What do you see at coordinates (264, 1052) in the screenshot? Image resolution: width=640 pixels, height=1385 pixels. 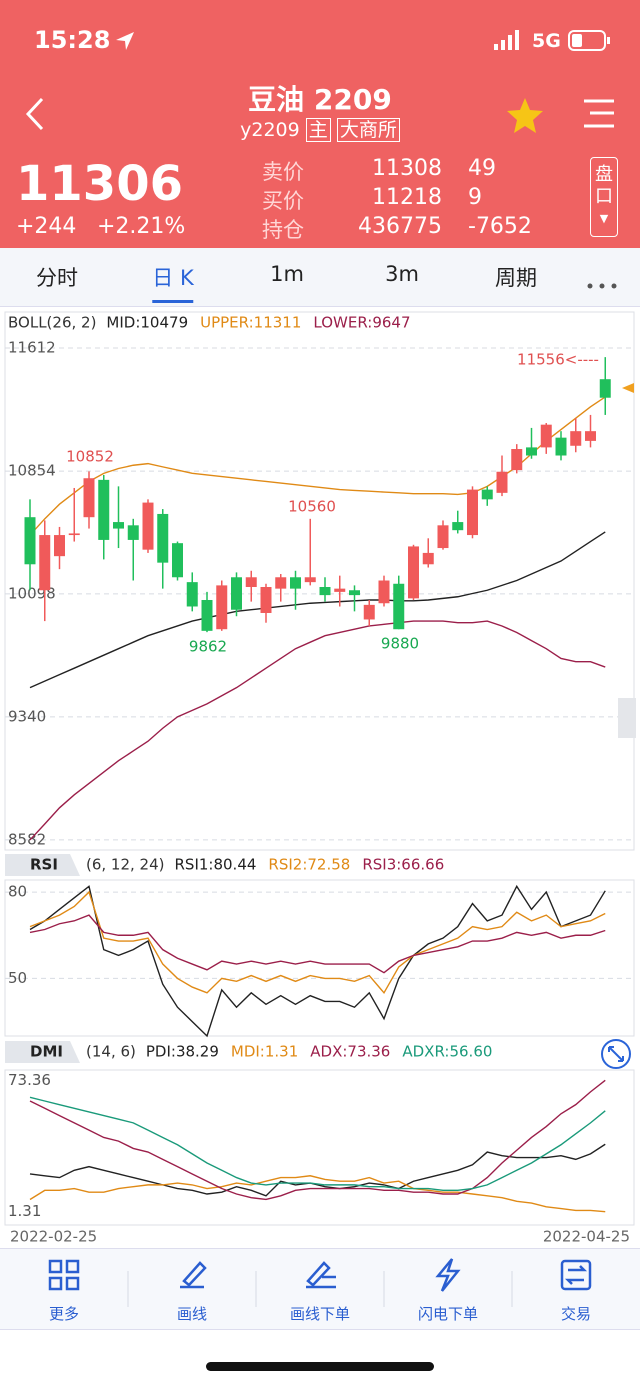 I see `legend-entry: MDI:1.31` at bounding box center [264, 1052].